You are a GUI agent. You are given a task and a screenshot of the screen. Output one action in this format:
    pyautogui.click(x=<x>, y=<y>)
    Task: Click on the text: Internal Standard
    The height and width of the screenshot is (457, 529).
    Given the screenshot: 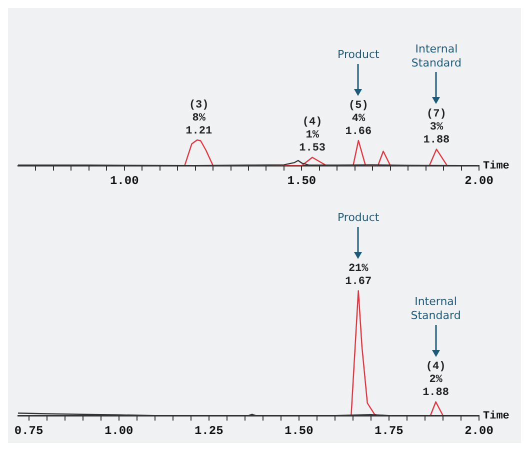 What is the action you would take?
    pyautogui.click(x=436, y=56)
    